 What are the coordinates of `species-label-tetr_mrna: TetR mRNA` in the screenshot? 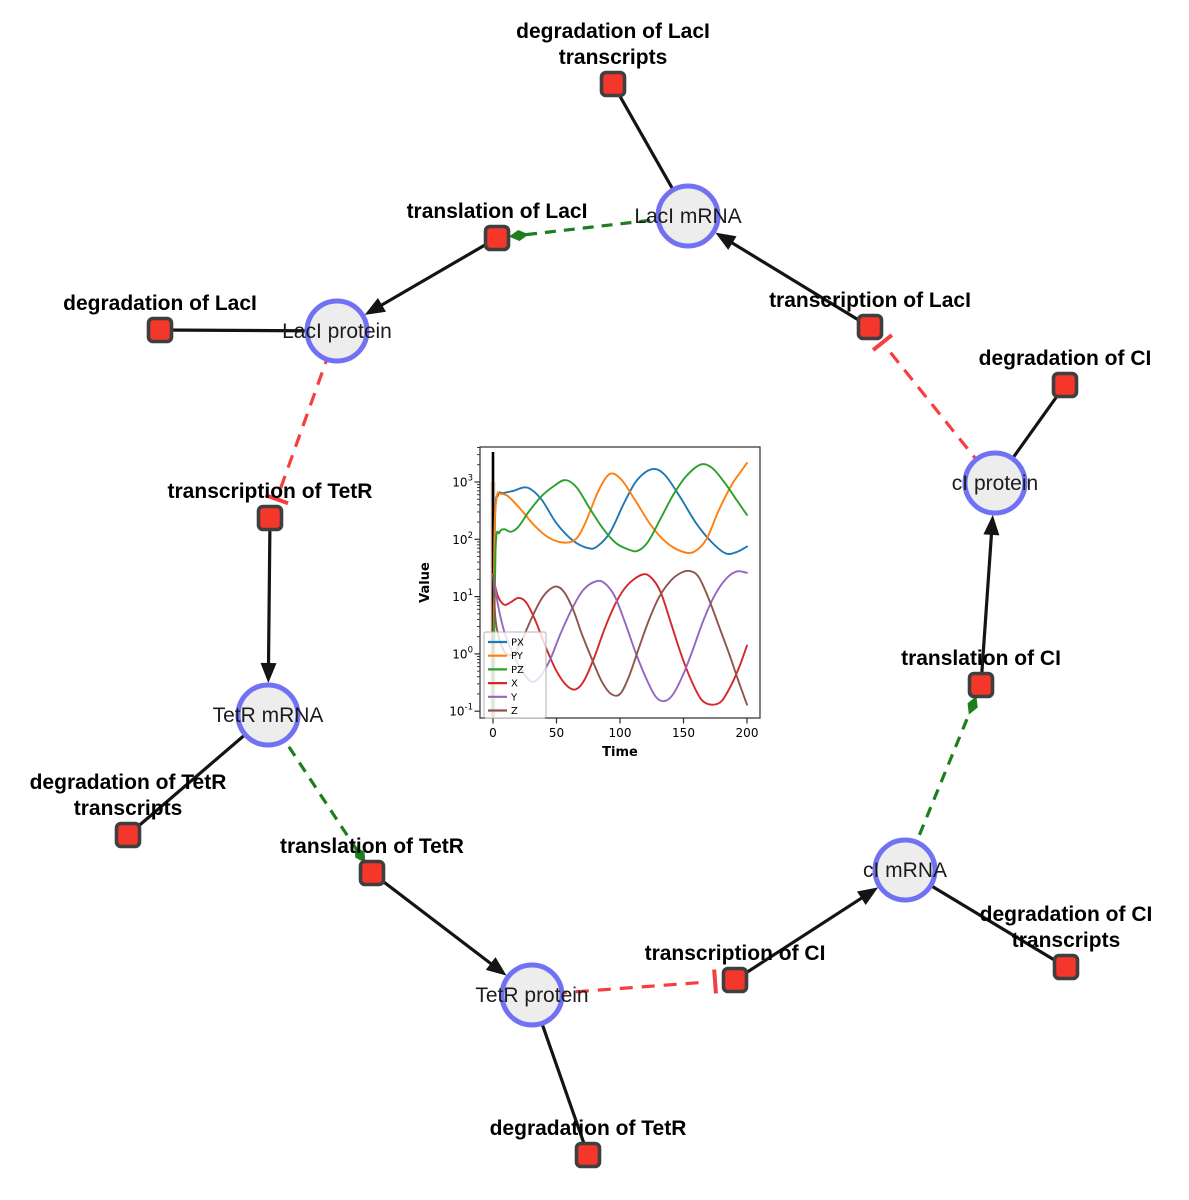 It's located at (268, 715).